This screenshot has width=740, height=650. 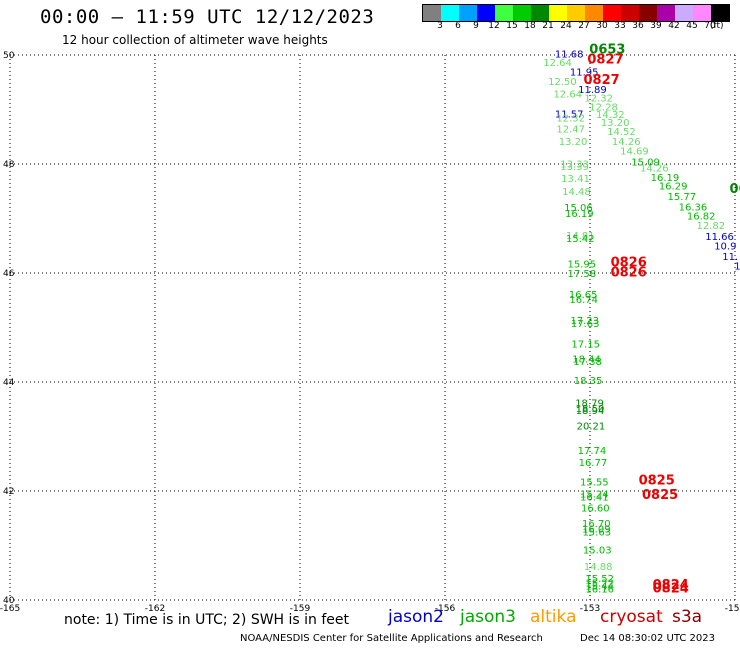 I want to click on wave-height-value: 12.47, so click(x=570, y=129).